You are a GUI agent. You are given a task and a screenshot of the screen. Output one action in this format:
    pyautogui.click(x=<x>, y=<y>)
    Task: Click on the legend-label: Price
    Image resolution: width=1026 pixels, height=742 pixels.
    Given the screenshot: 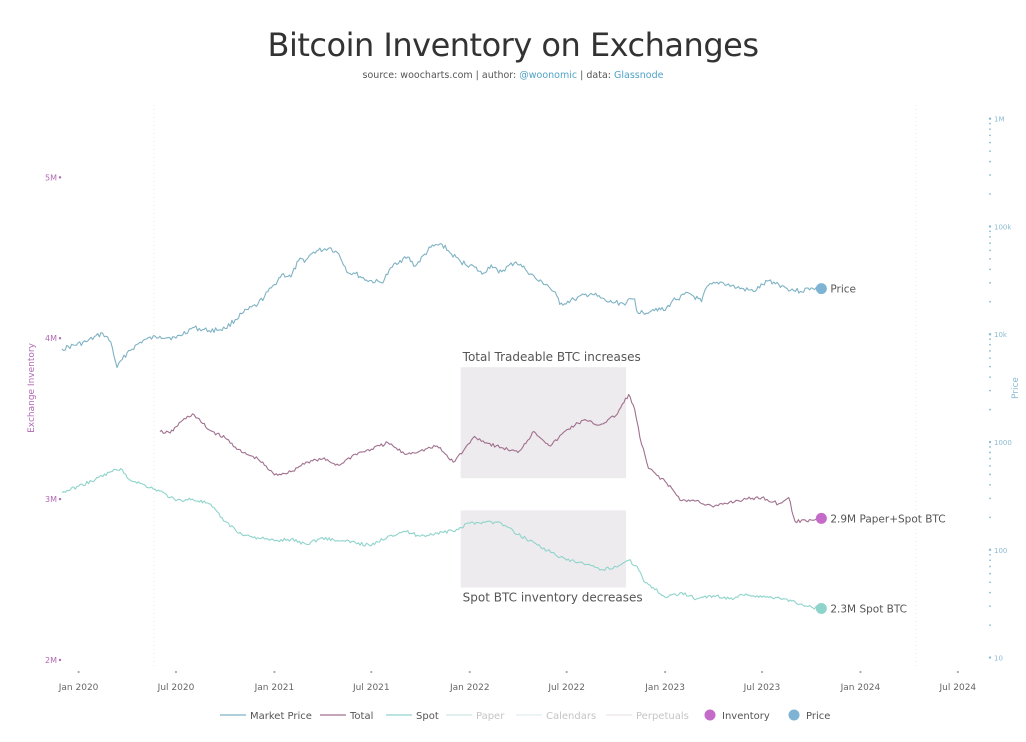 What is the action you would take?
    pyautogui.click(x=818, y=716)
    